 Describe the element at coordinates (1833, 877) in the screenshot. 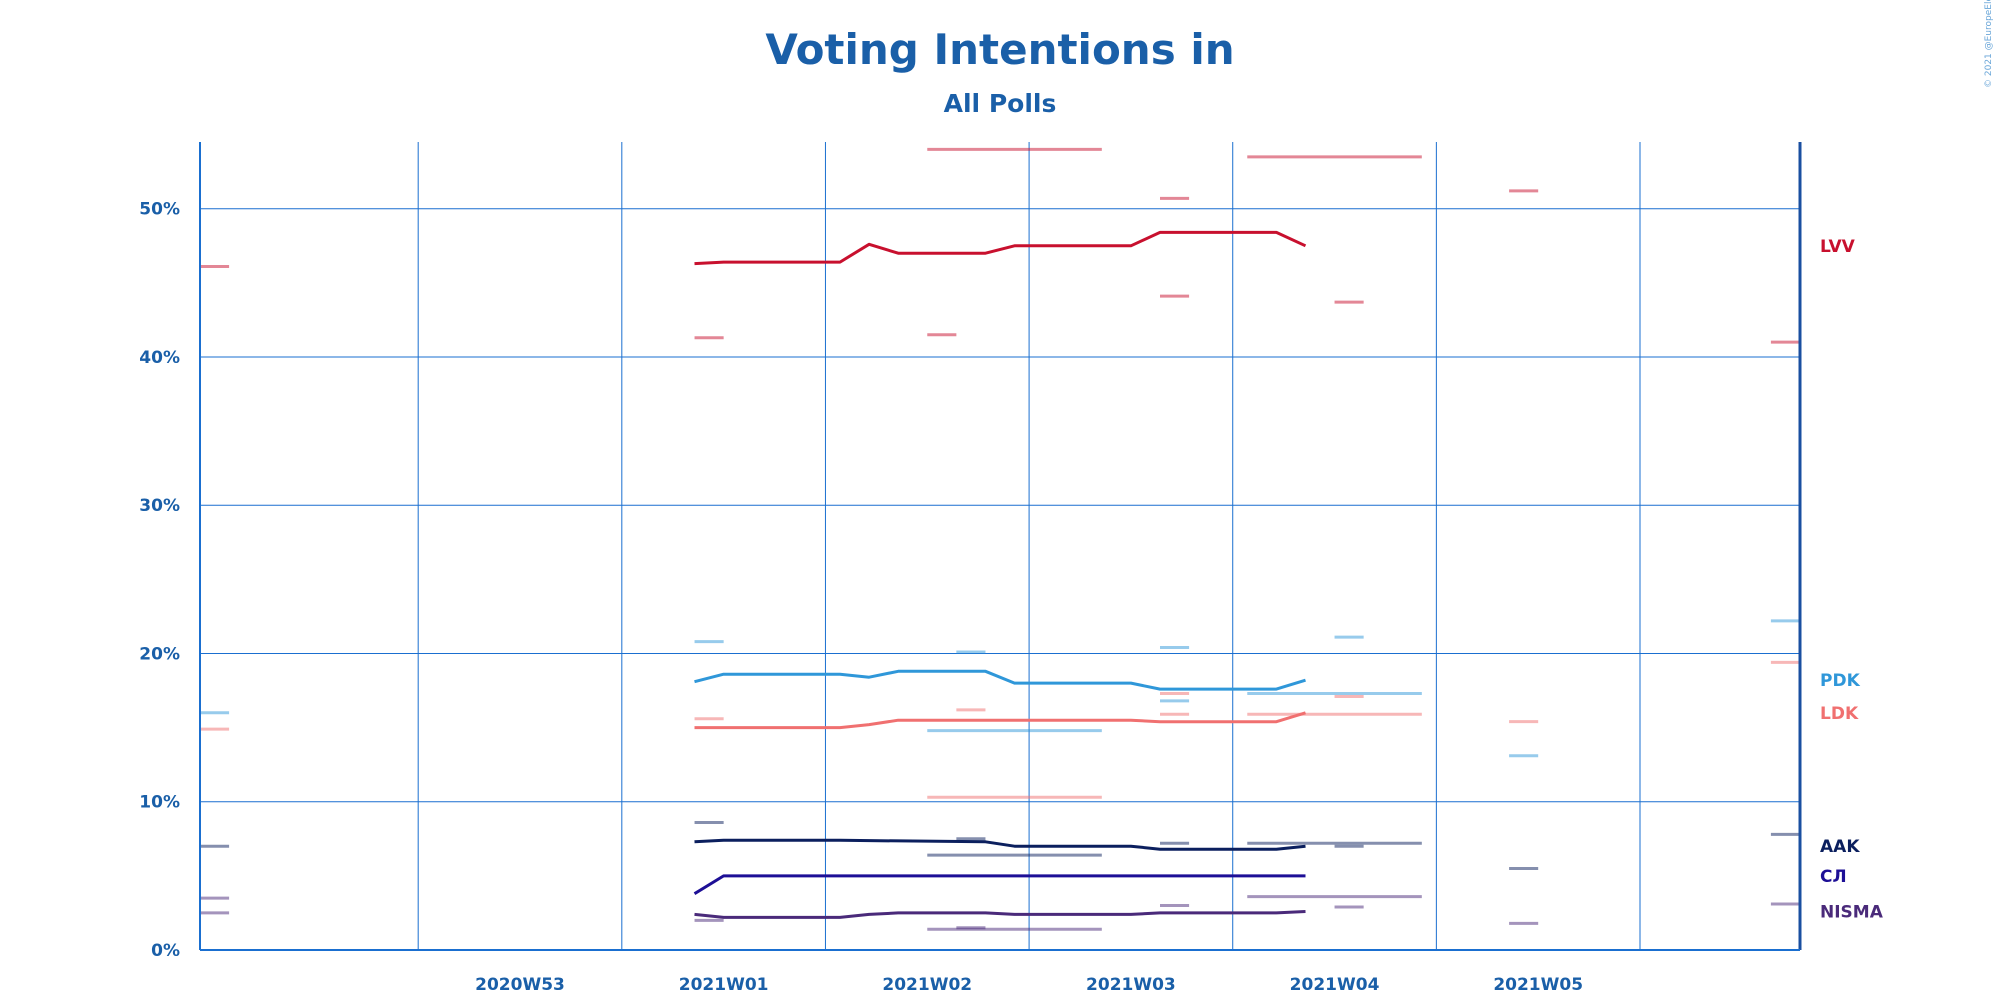

I see `party-label: СЛ` at that location.